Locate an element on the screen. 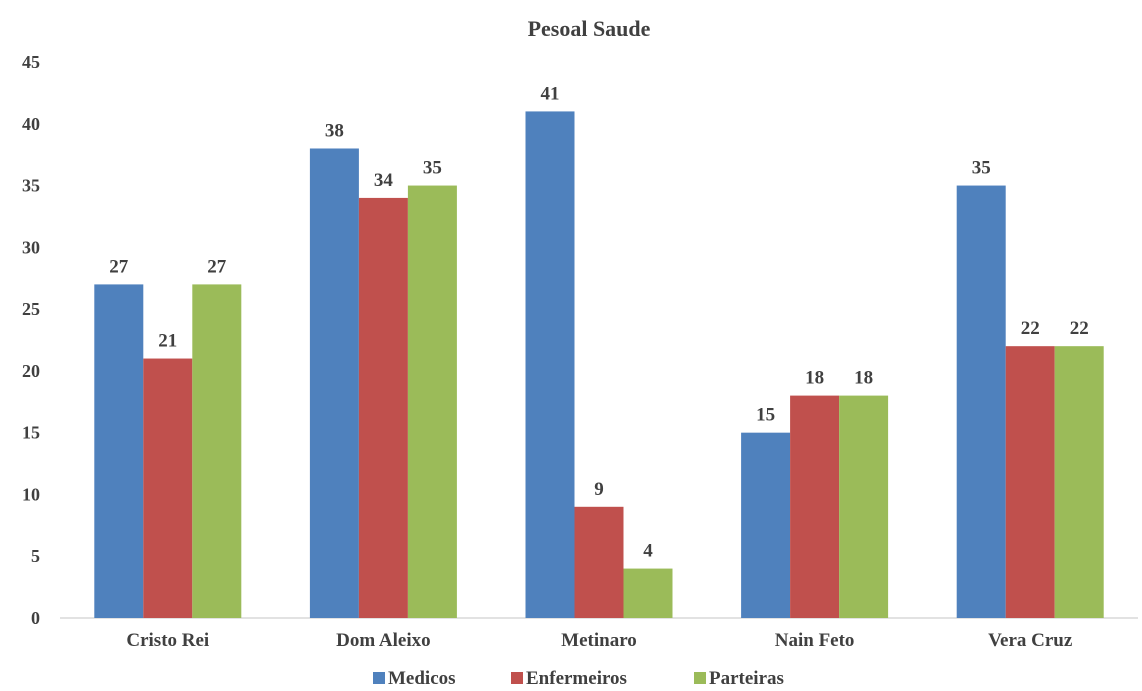 The width and height of the screenshot is (1142, 691). legend-swatch-medicos is located at coordinates (379, 678).